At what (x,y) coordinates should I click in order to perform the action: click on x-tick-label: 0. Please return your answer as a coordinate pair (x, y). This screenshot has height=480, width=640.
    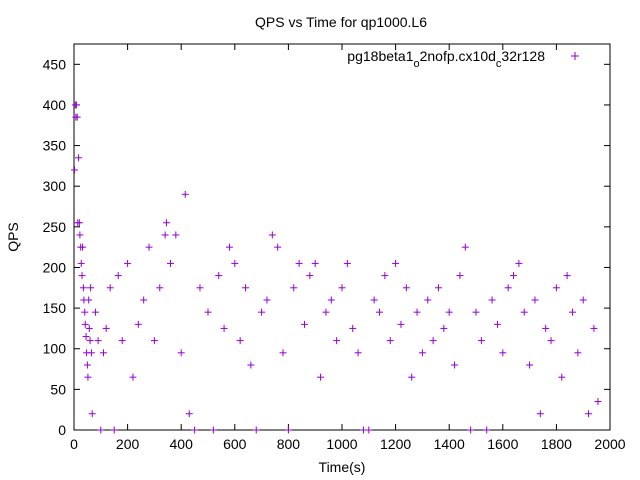
    Looking at the image, I should click on (74, 444).